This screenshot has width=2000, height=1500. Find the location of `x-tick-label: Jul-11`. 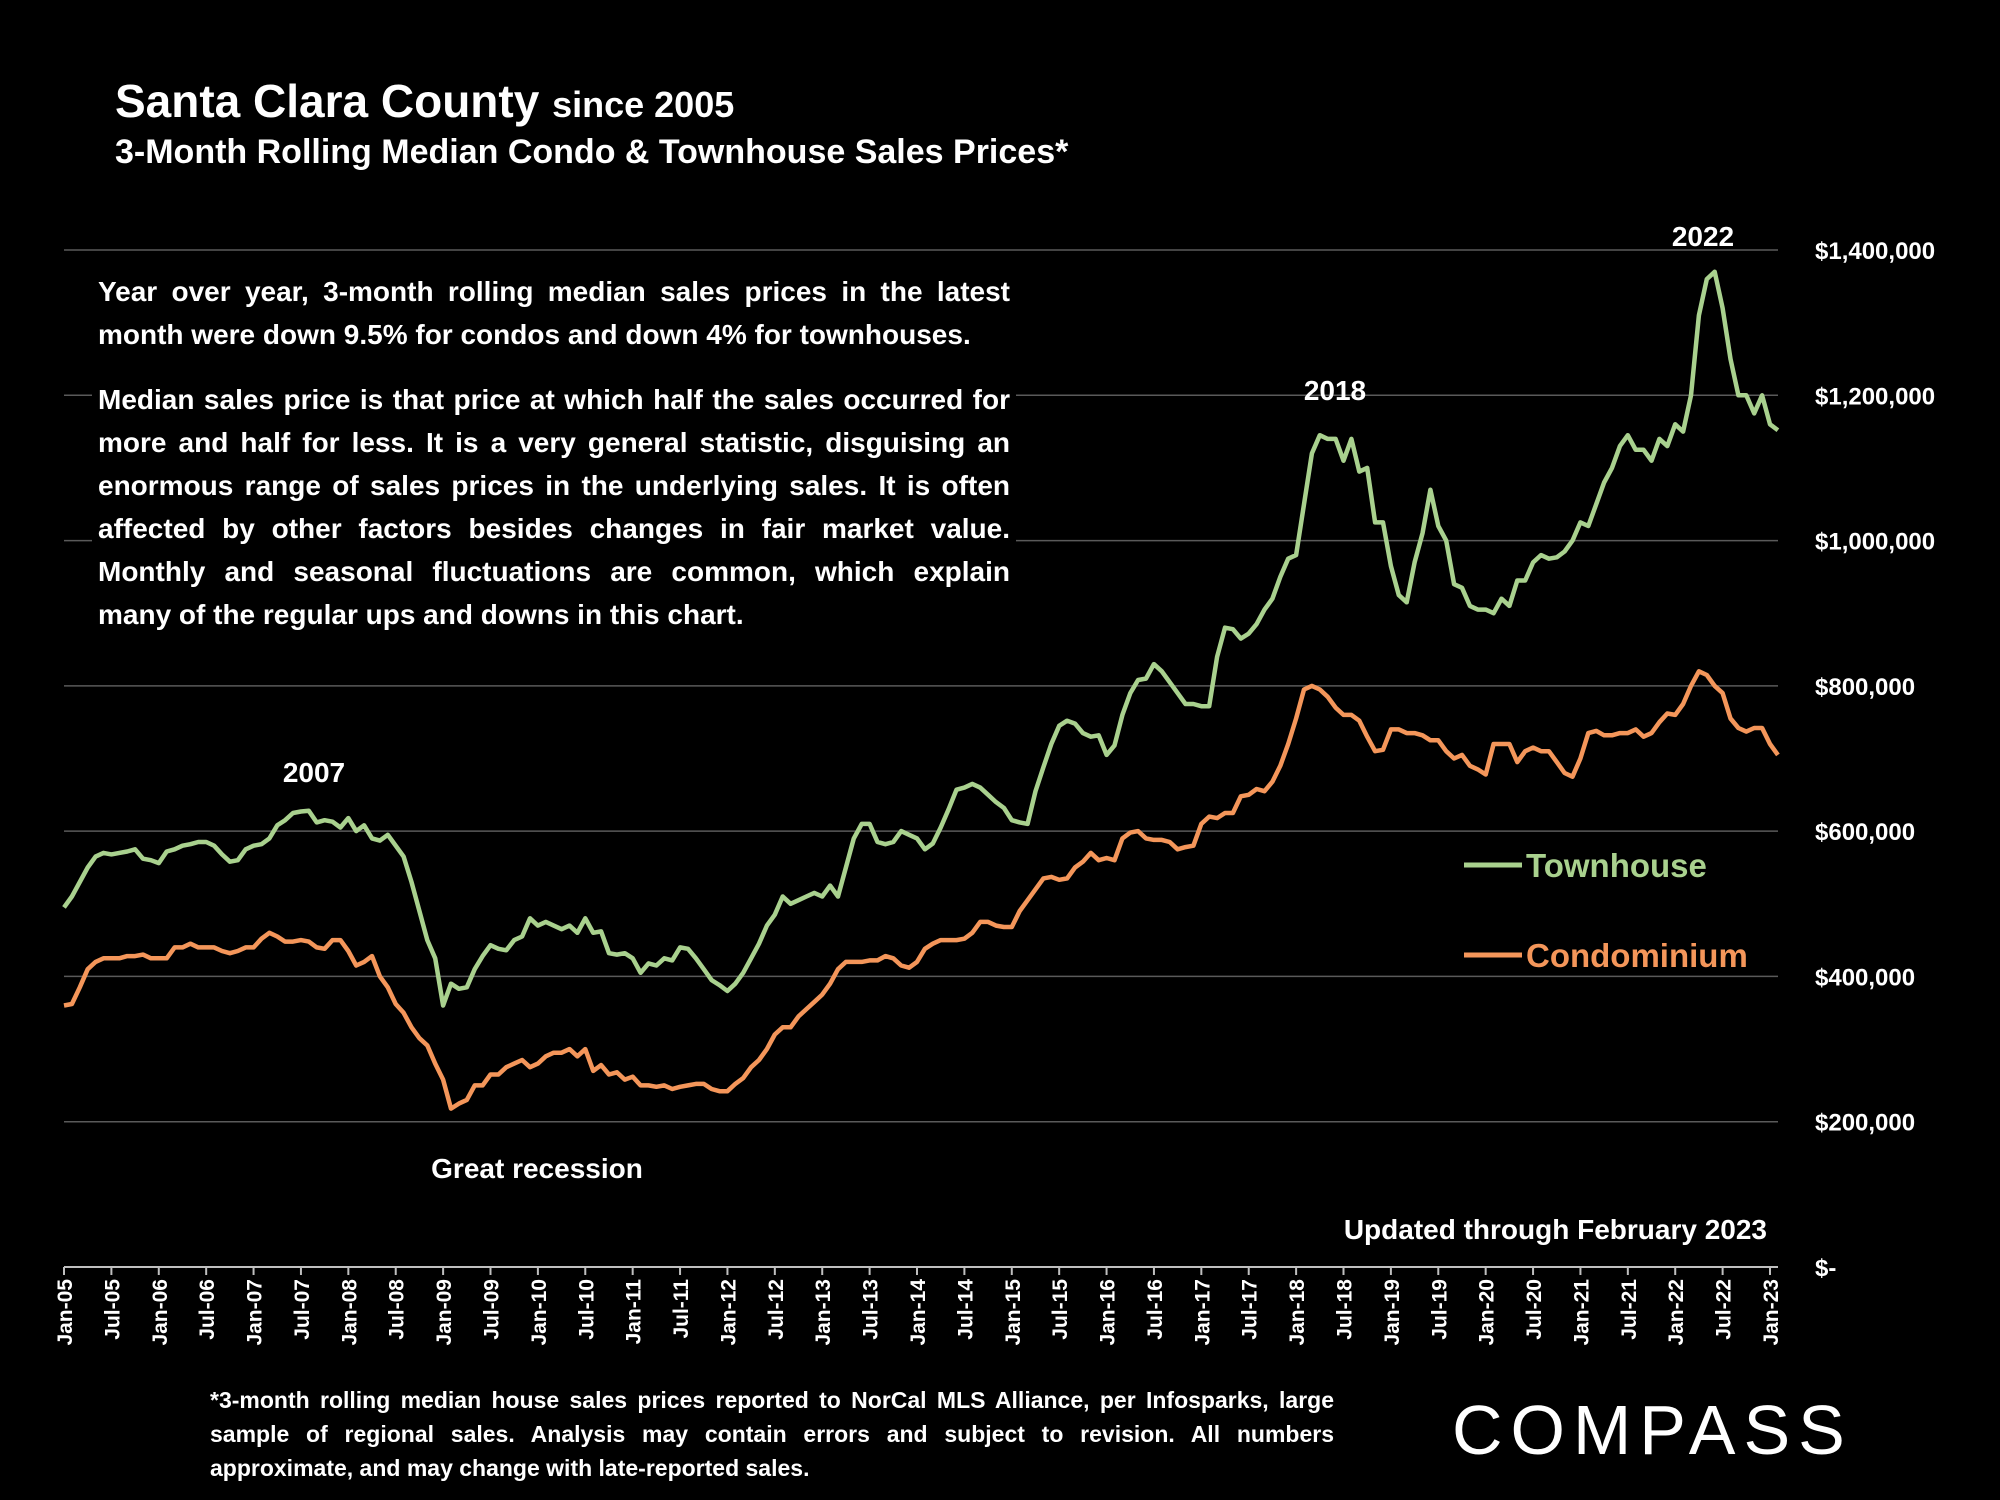

x-tick-label: Jul-11 is located at coordinates (681, 1309).